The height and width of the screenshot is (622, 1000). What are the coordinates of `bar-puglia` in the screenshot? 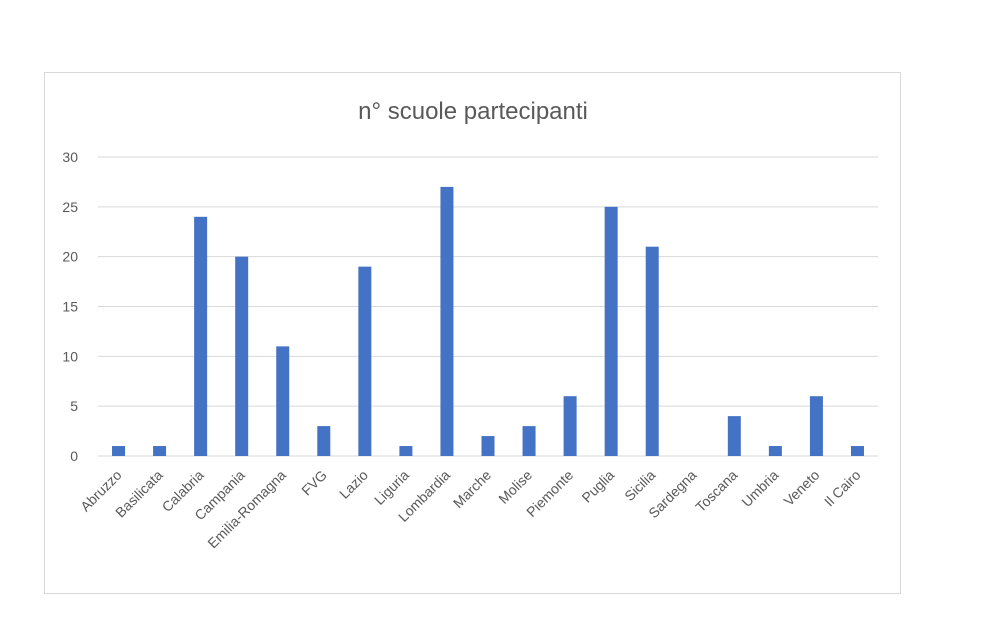 It's located at (611, 331).